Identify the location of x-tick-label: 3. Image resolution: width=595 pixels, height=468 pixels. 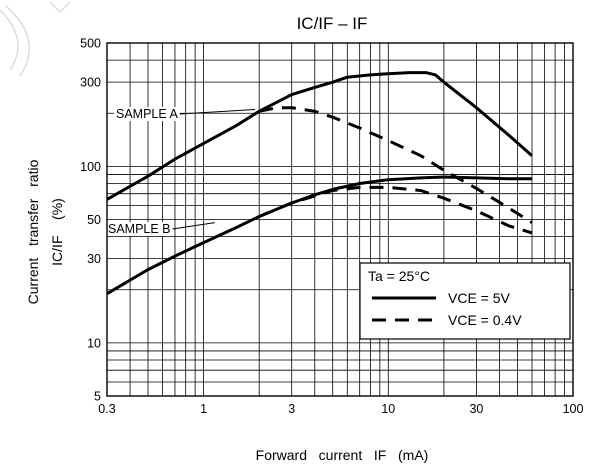
(291, 409).